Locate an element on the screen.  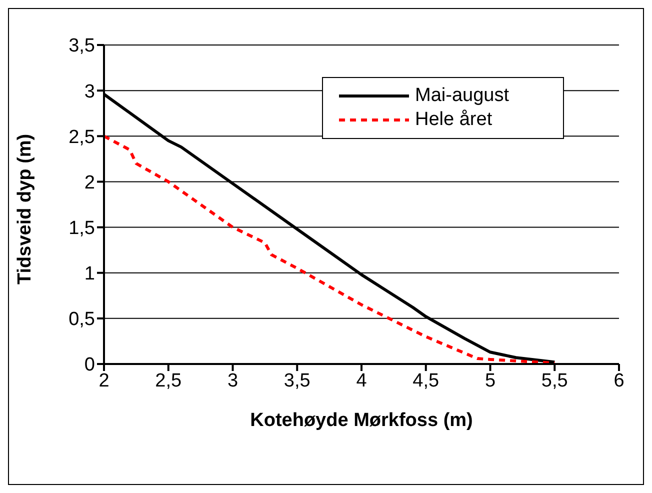
y-tick-label: 1,5 is located at coordinates (81, 229).